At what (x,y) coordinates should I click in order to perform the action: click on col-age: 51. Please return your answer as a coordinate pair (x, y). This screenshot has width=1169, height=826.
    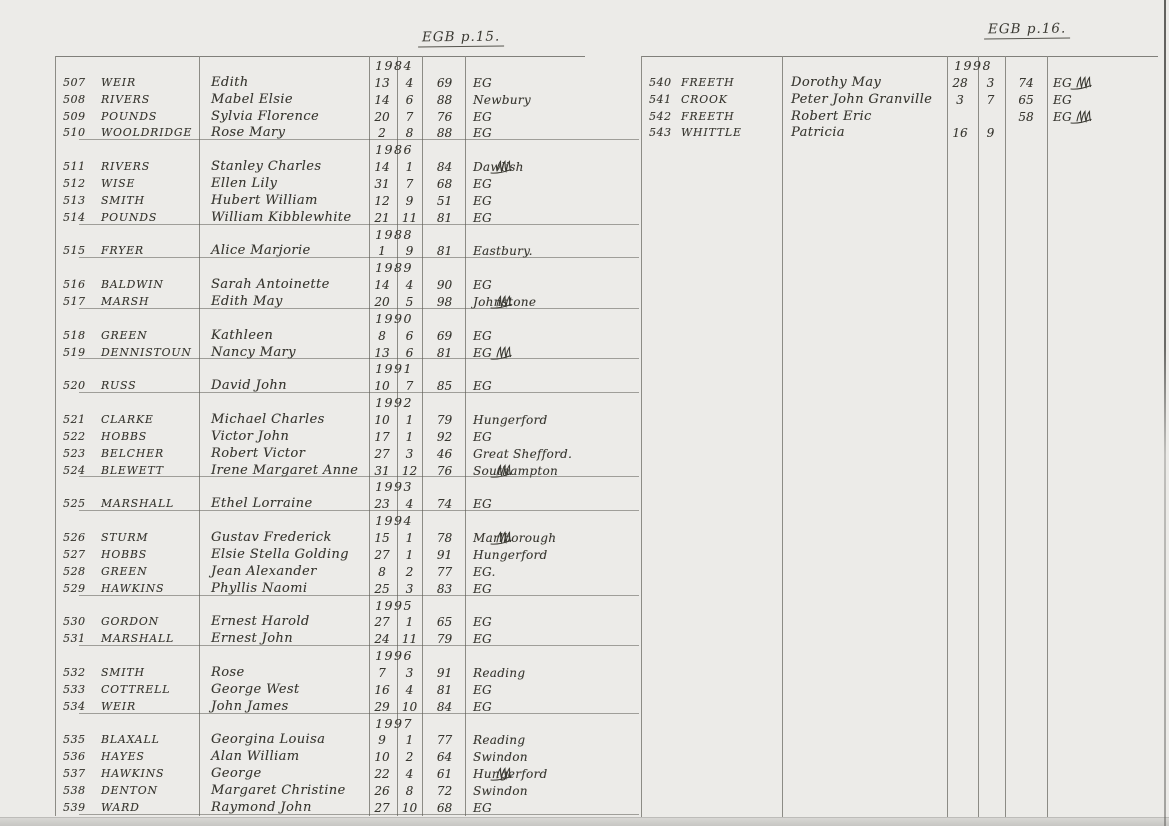
    Looking at the image, I should click on (444, 200).